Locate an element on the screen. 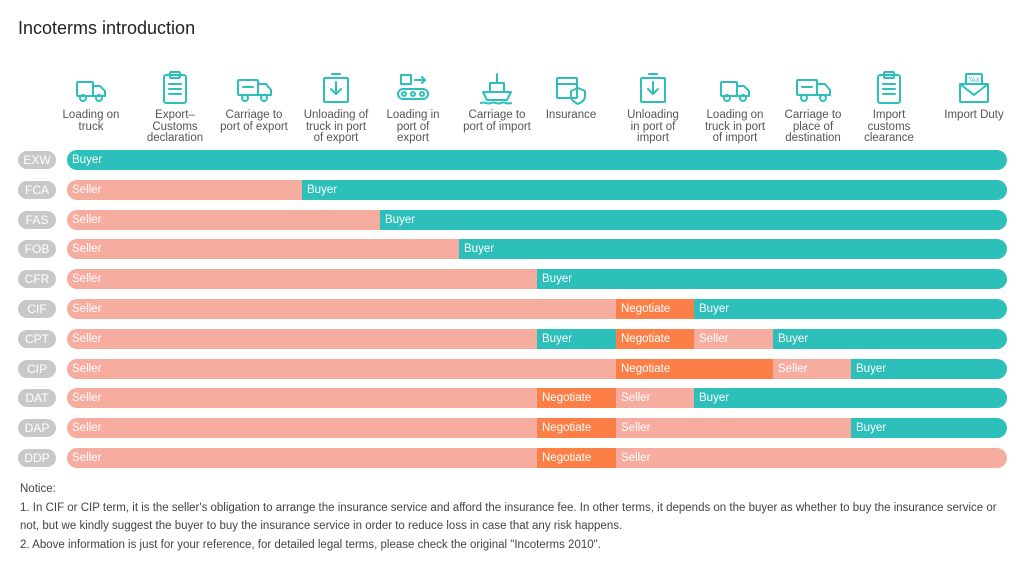 The height and width of the screenshot is (564, 1024). responsibility-bar: Seller Buyer Negotiate Seller Buyer is located at coordinates (537, 338).